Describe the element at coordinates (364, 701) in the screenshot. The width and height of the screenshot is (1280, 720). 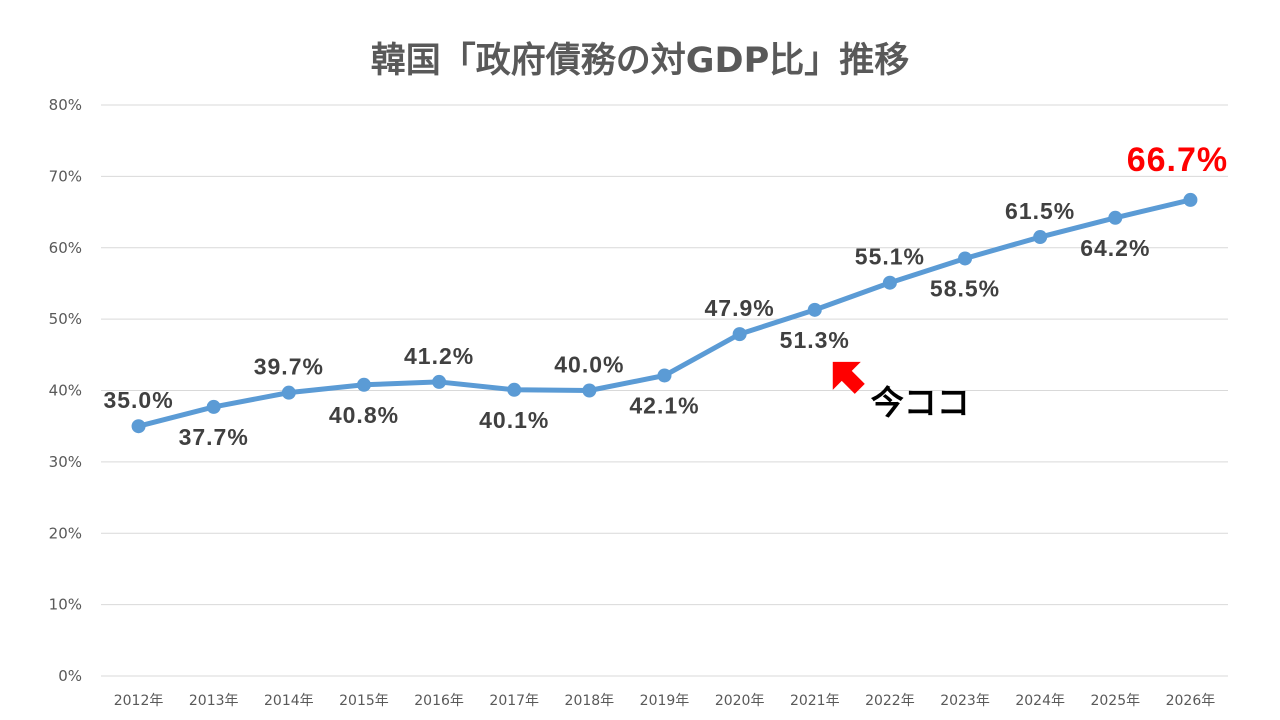
I see `x-tick-label: 2015年` at that location.